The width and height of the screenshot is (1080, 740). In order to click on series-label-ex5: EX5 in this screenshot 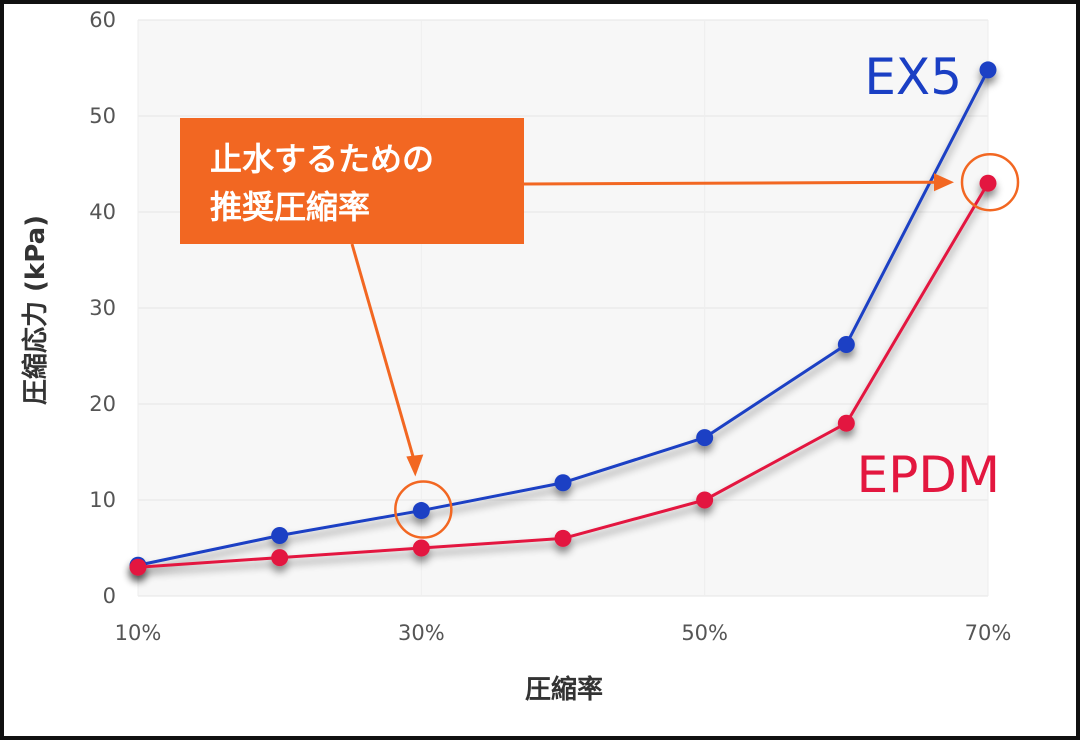, I will do `click(913, 77)`.